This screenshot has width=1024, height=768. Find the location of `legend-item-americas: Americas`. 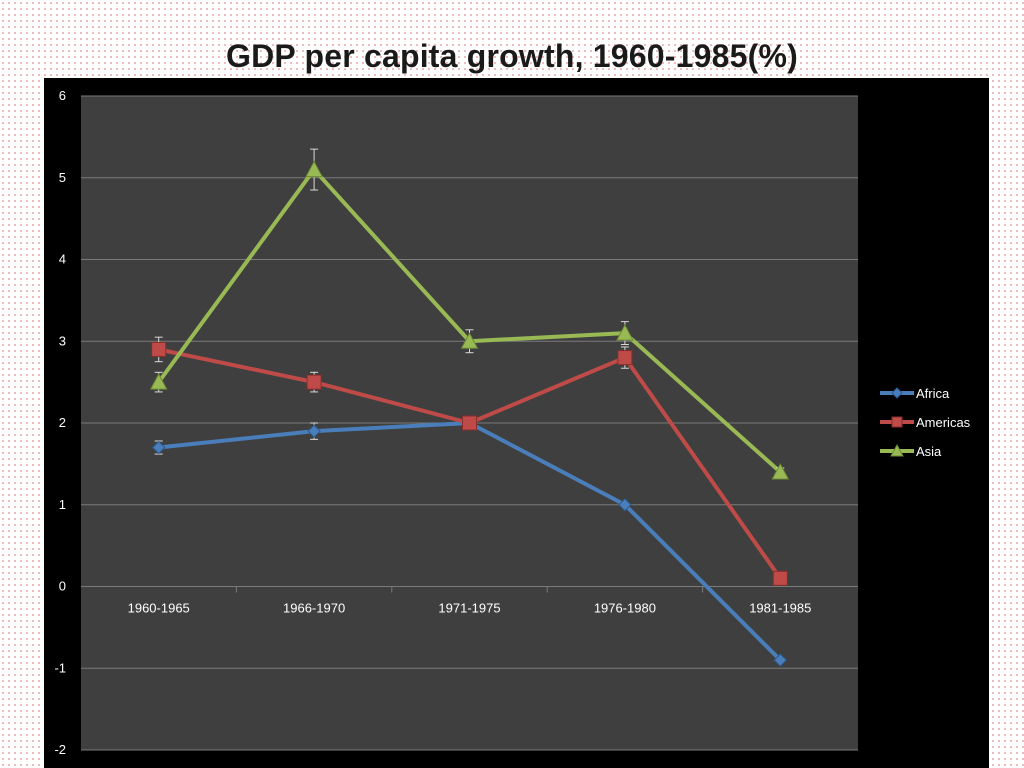

legend-item-americas: Americas is located at coordinates (925, 422).